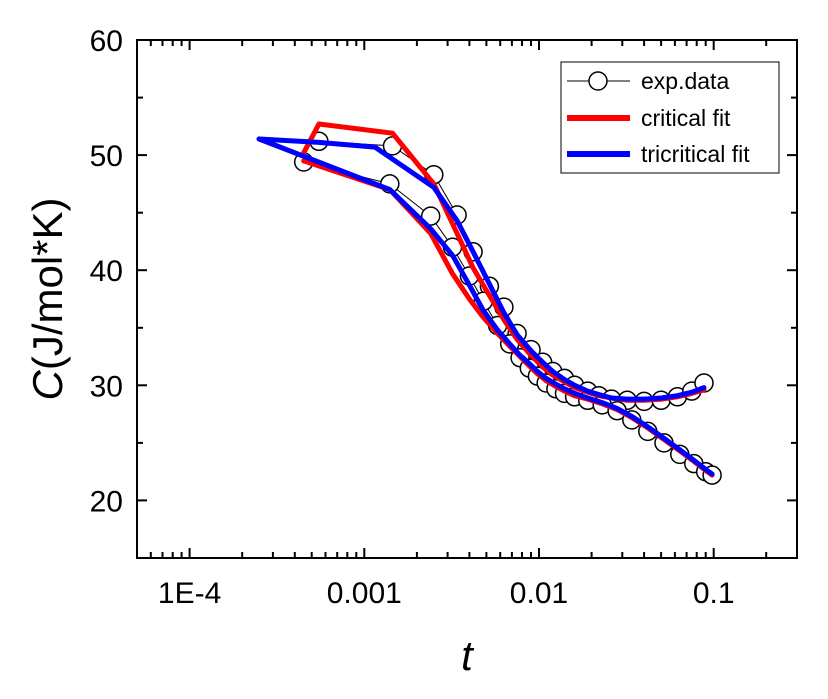  What do you see at coordinates (430, 216) in the screenshot?
I see `exp-data-point` at bounding box center [430, 216].